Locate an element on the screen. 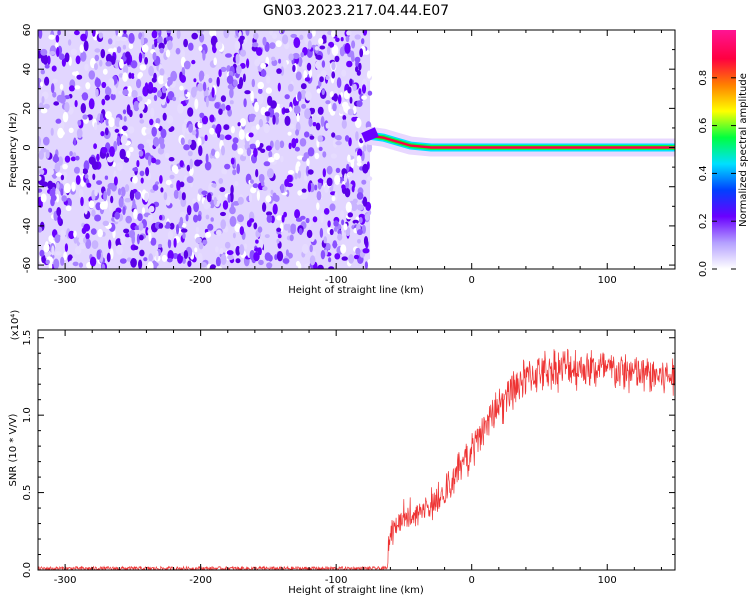 Image resolution: width=750 pixels, height=600 pixels. x-tick-label: 100 is located at coordinates (607, 280).